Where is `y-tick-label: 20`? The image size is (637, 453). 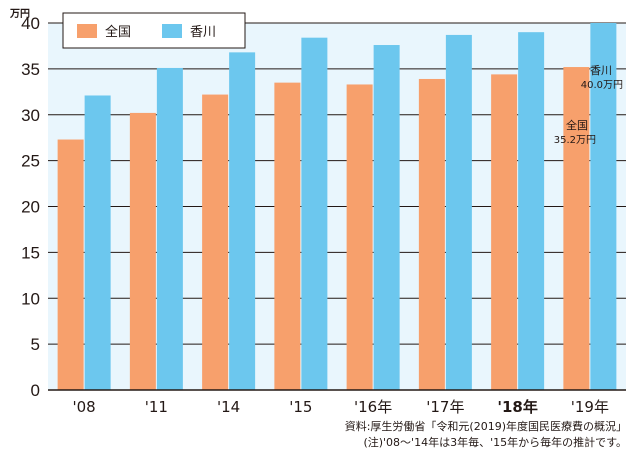
y-tick-label: 20 is located at coordinates (30, 207).